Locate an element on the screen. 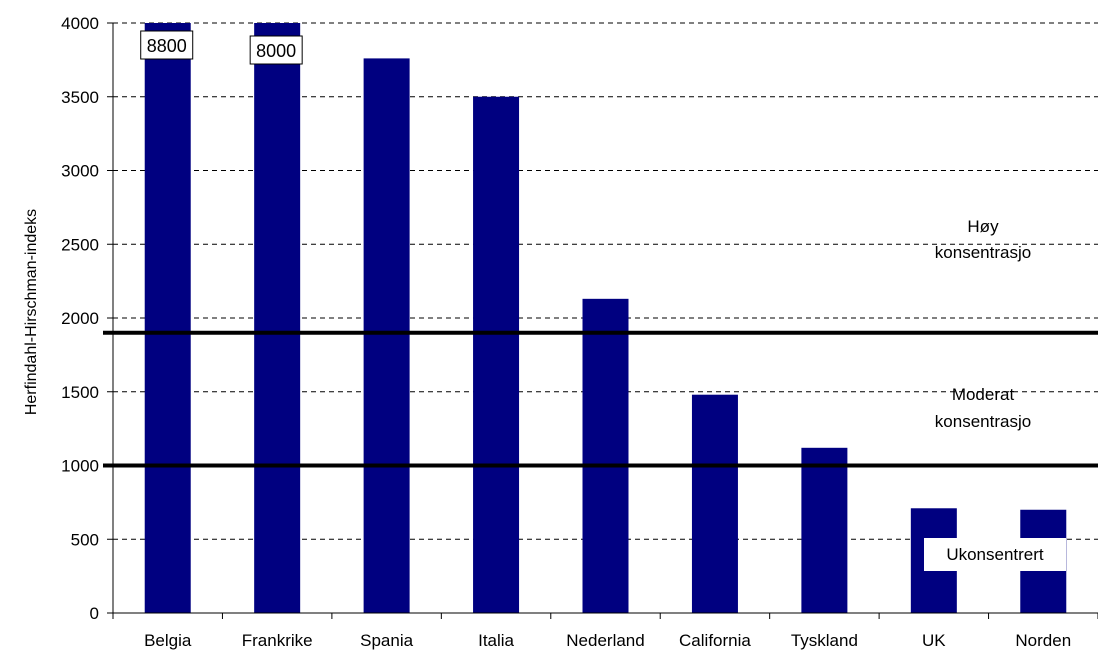 The height and width of the screenshot is (662, 1098). bar-frankrike is located at coordinates (277, 318).